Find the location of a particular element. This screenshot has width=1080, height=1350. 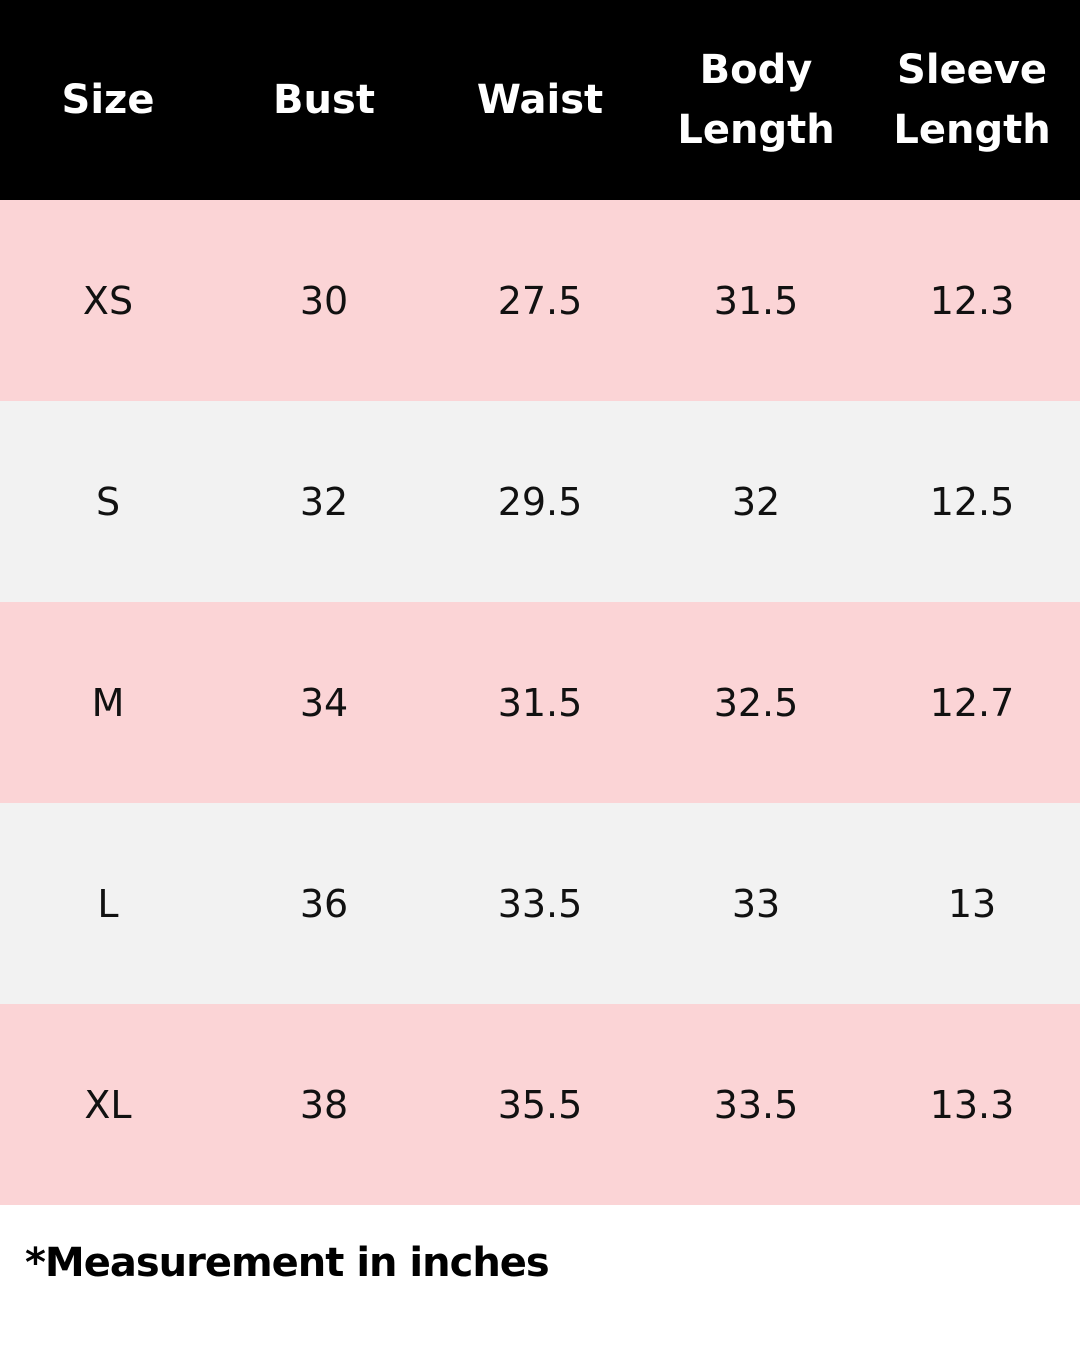

measure-cell: 13.3 is located at coordinates (972, 1104).